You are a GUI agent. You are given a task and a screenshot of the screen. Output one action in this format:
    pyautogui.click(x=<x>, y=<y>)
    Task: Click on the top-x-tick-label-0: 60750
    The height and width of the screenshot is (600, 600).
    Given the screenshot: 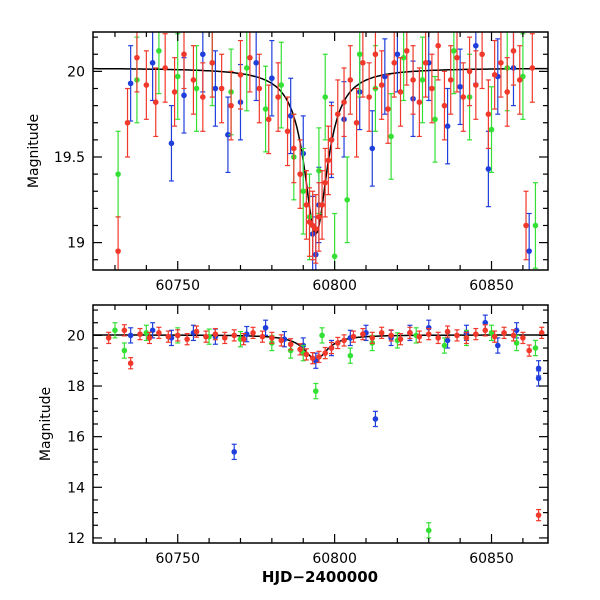 What is the action you would take?
    pyautogui.click(x=177, y=286)
    